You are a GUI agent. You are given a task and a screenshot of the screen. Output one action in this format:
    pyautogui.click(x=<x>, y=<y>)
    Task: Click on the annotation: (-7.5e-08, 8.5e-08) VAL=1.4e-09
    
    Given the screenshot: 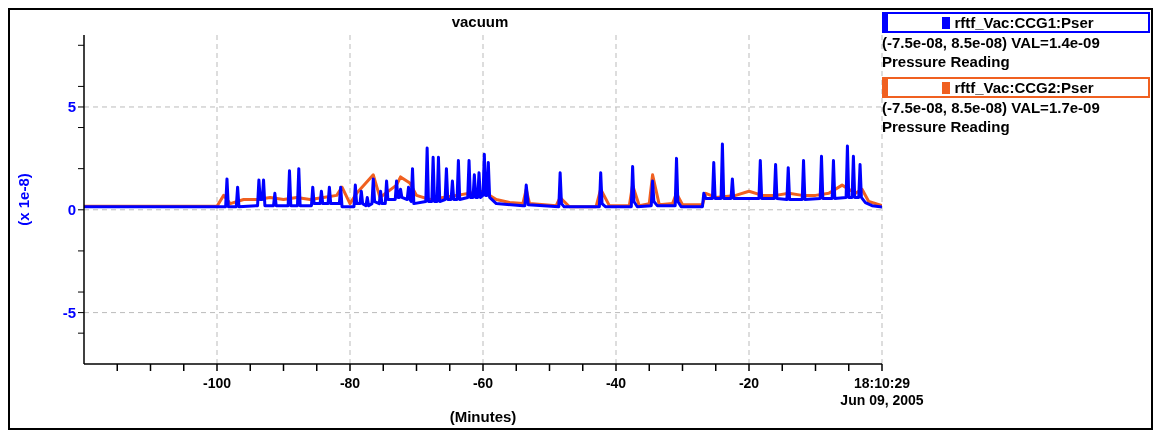 What is the action you would take?
    pyautogui.click(x=991, y=42)
    